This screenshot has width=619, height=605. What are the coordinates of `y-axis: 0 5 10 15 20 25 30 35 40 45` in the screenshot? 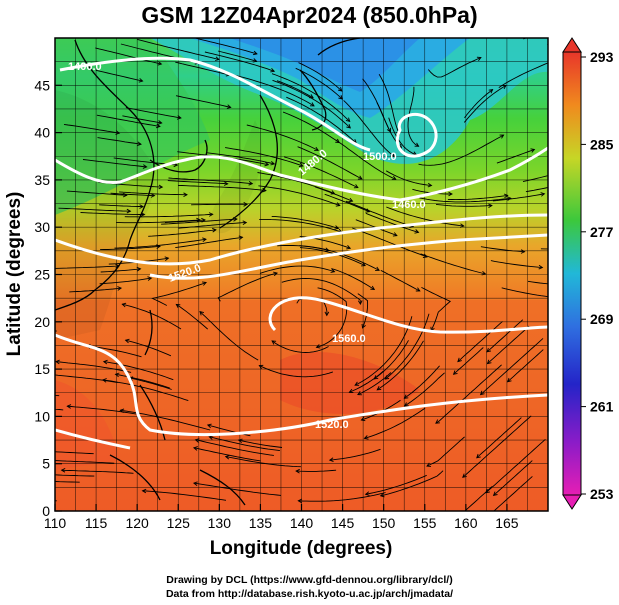 It's located at (48, 298).